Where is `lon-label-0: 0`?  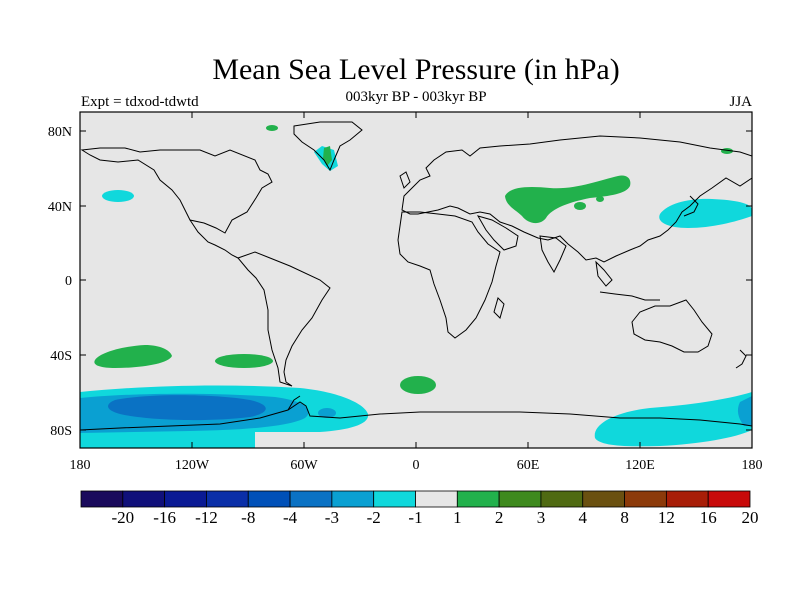 lon-label-0: 0 is located at coordinates (416, 465).